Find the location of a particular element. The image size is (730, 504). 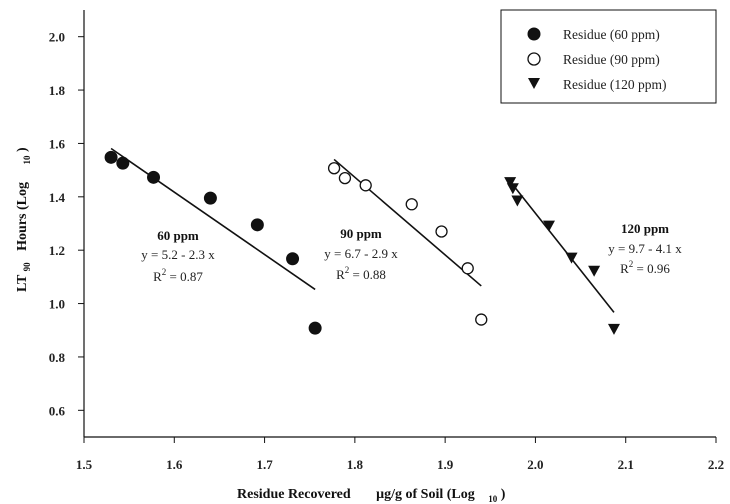

y-tick-label: 1.4 is located at coordinates (57, 197).